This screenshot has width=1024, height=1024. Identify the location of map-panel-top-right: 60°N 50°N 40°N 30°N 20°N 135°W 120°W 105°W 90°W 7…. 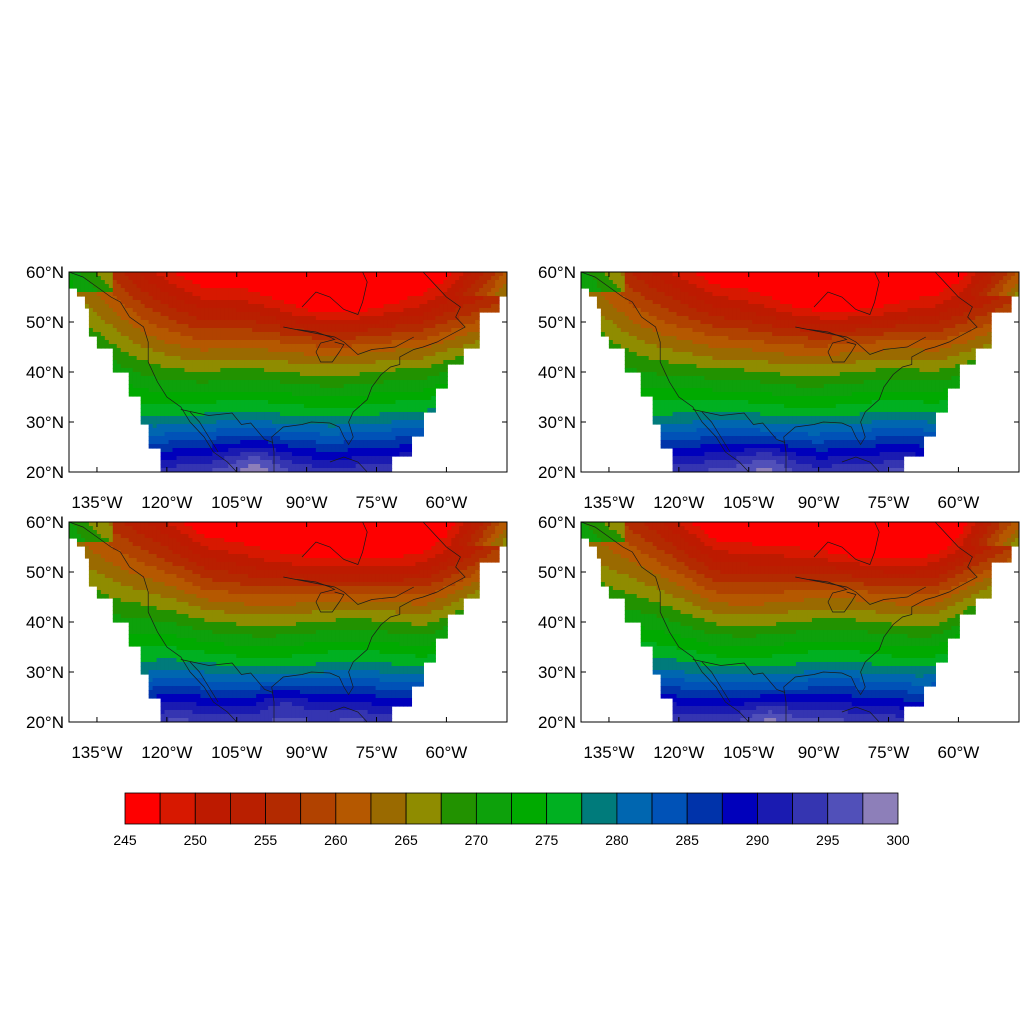
(779, 387).